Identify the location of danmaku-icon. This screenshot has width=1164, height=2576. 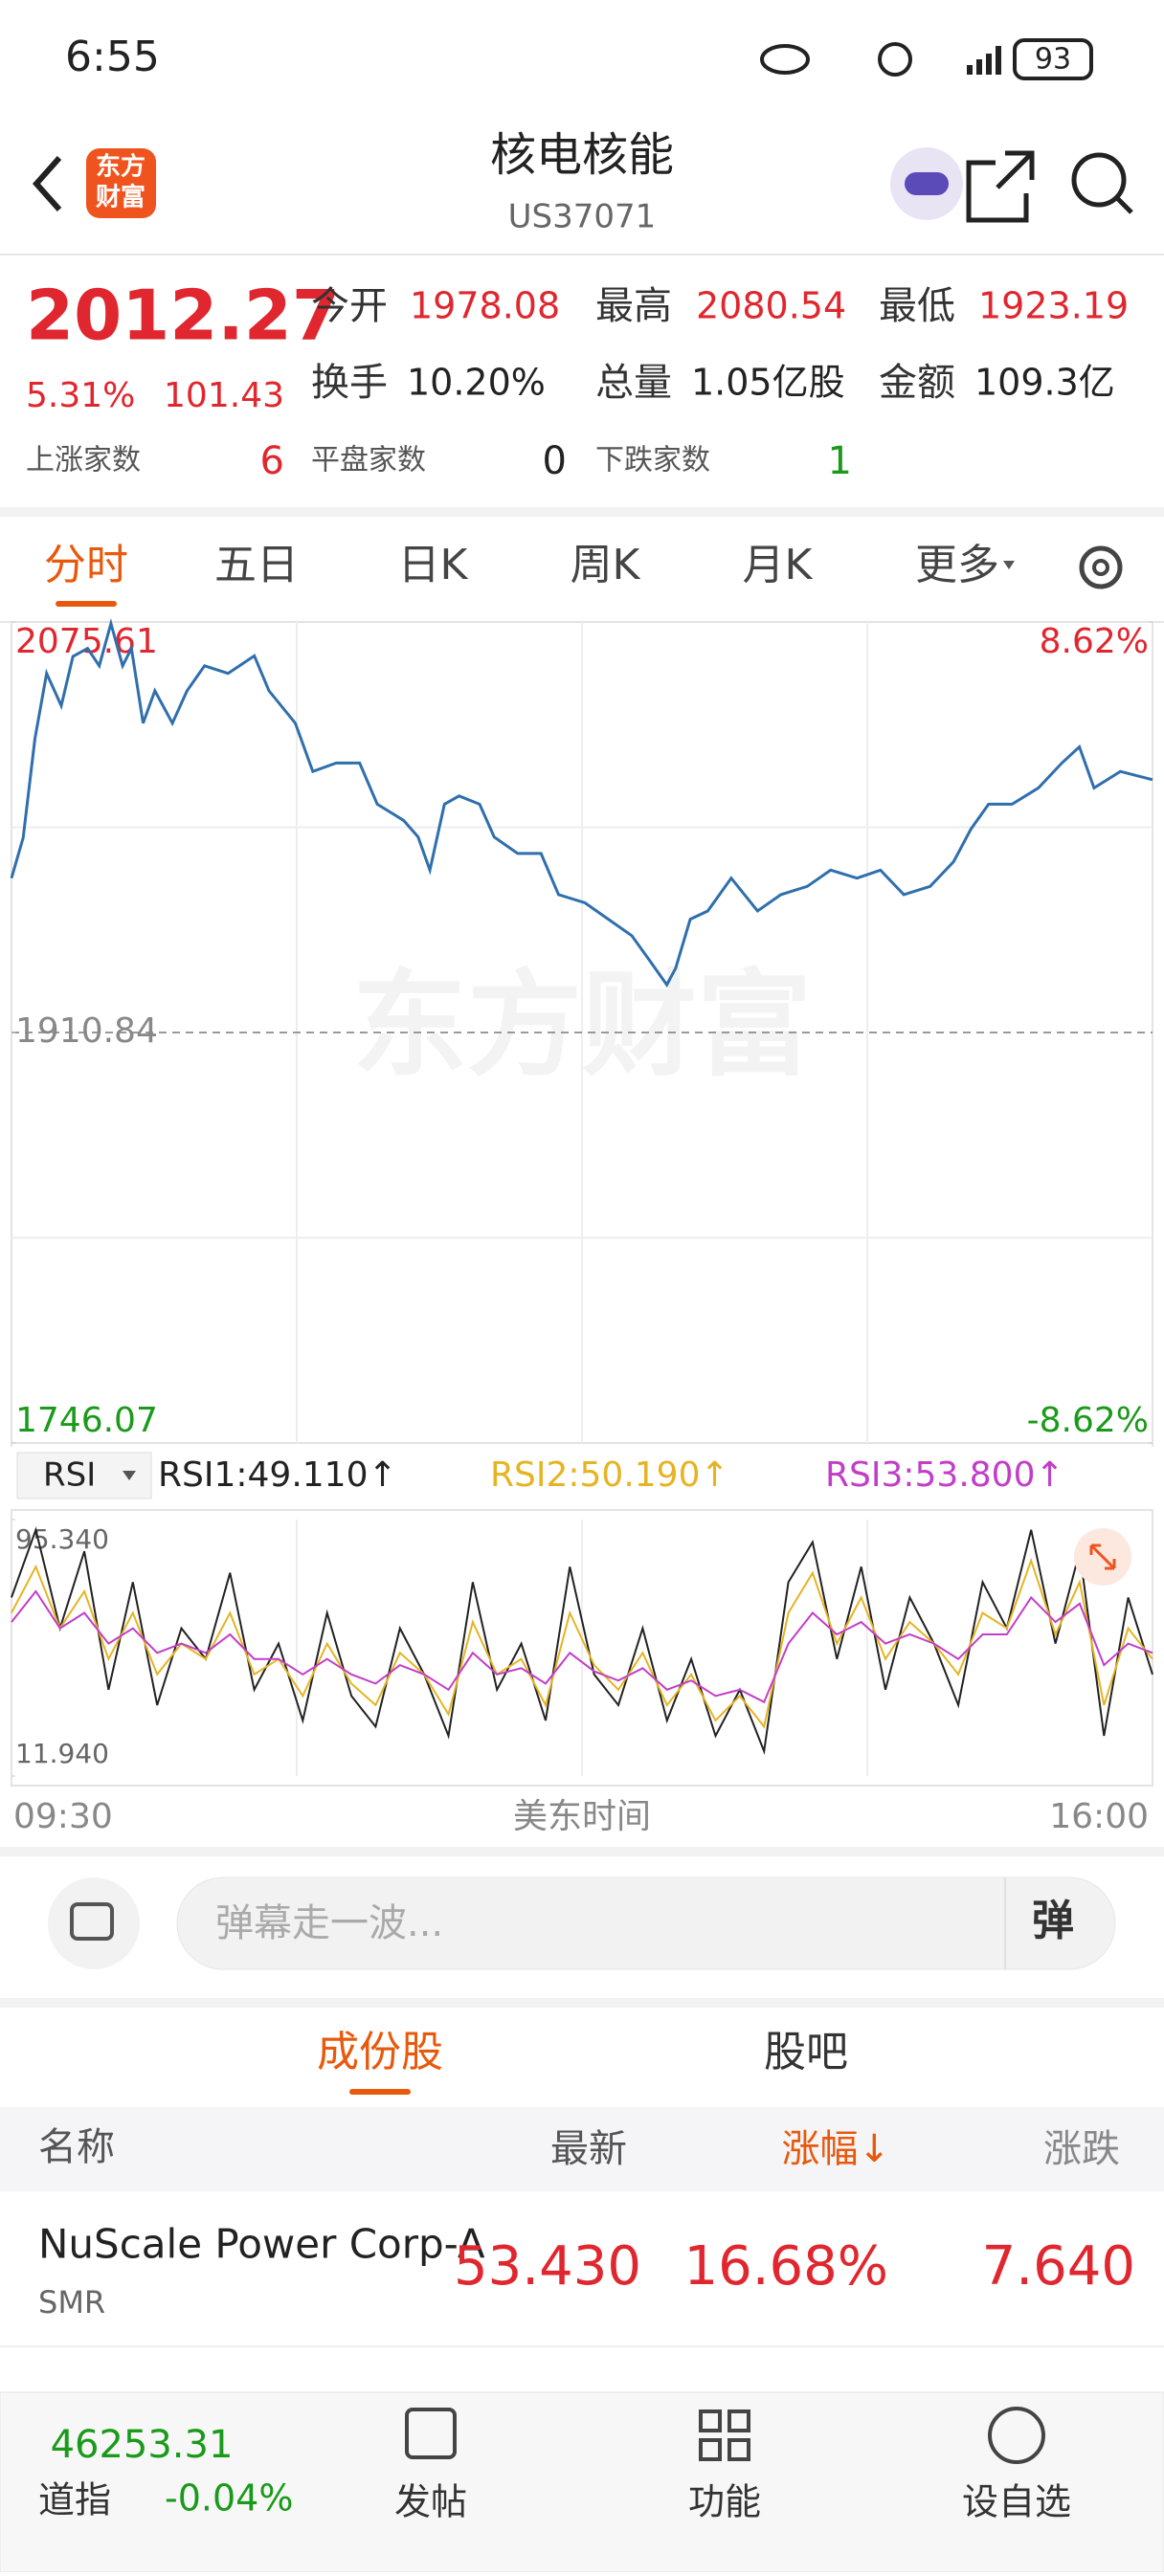
(92, 1921).